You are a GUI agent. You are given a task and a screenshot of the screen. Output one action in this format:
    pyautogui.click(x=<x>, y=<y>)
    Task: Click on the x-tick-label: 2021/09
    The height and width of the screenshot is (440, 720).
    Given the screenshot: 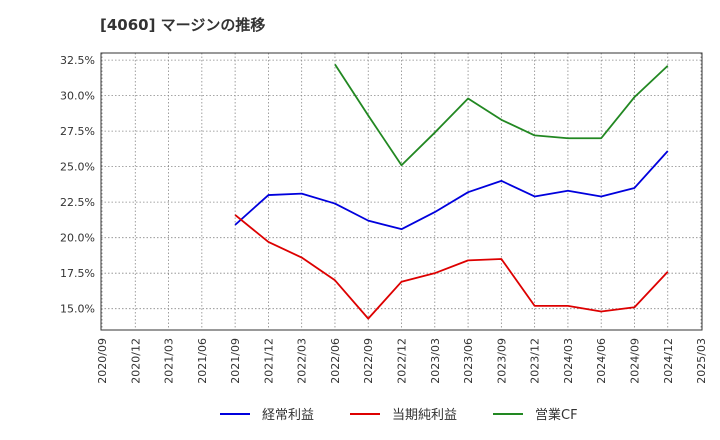 What is the action you would take?
    pyautogui.click(x=235, y=361)
    